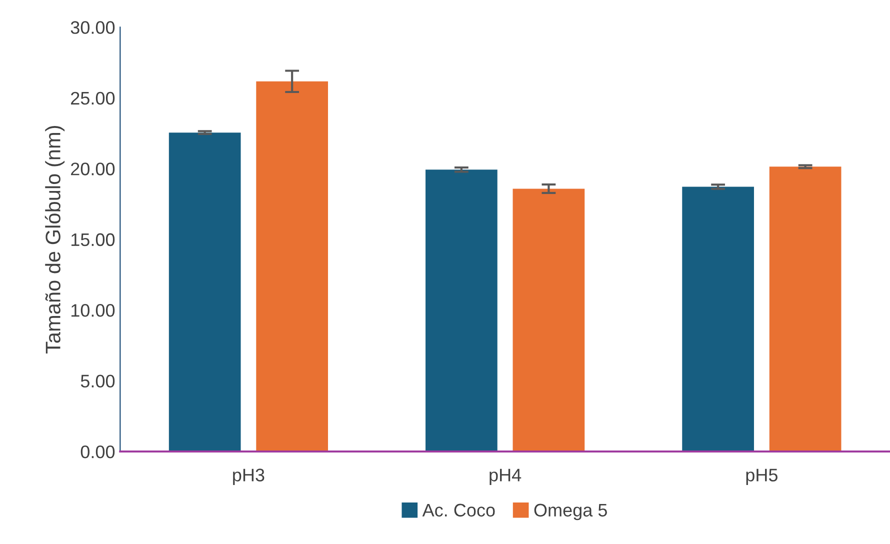 The width and height of the screenshot is (890, 544). What do you see at coordinates (97, 451) in the screenshot?
I see `y-tick-label: 0.00` at bounding box center [97, 451].